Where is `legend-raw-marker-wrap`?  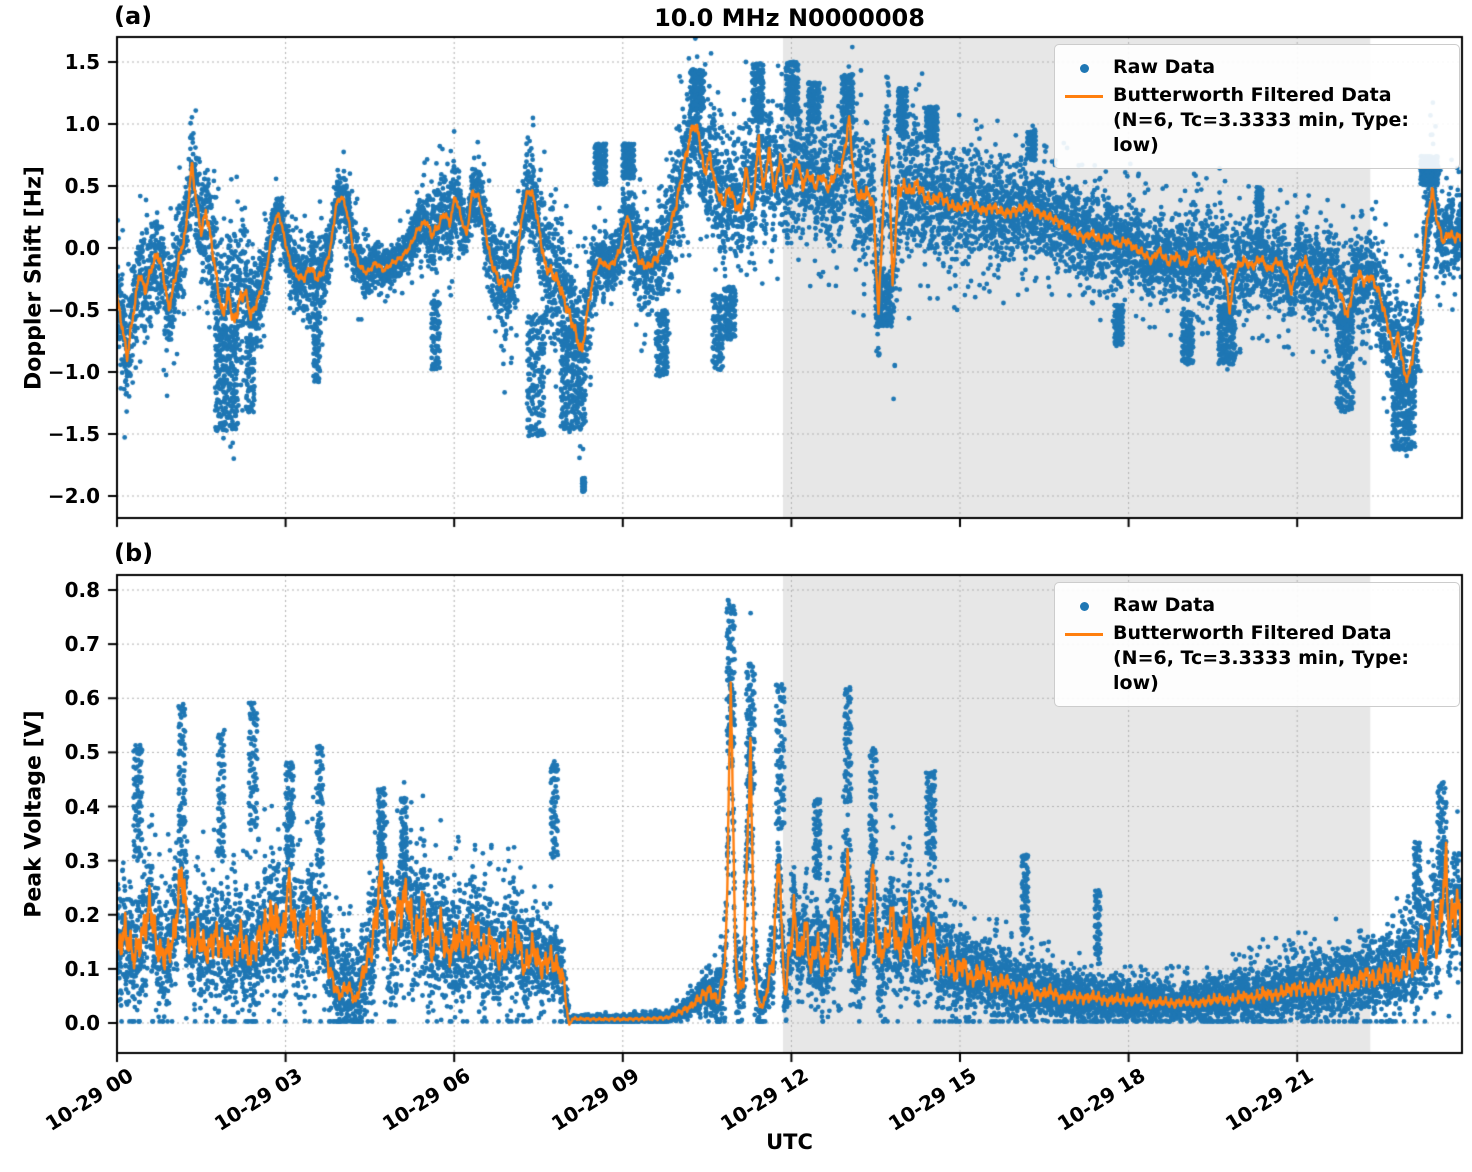
legend-raw-marker-wrap is located at coordinates (1084, 68).